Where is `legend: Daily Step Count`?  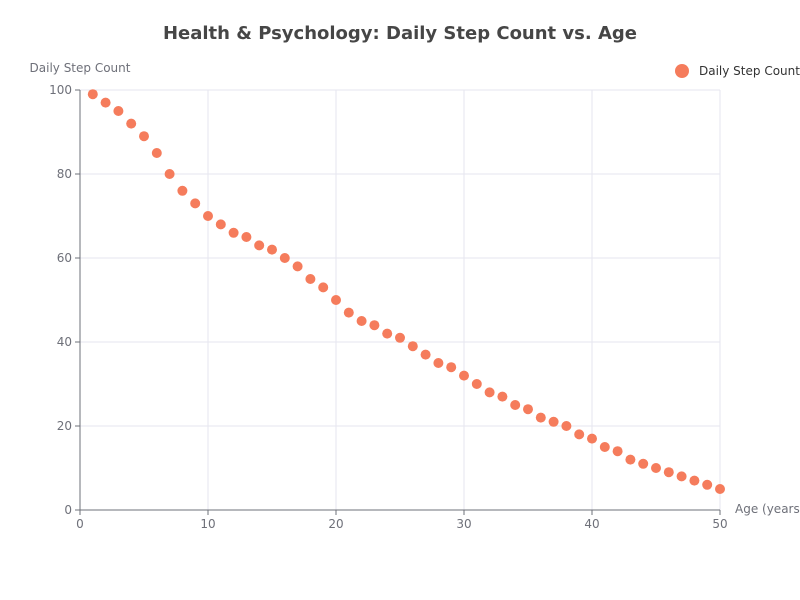
legend: Daily Step Count is located at coordinates (737, 71).